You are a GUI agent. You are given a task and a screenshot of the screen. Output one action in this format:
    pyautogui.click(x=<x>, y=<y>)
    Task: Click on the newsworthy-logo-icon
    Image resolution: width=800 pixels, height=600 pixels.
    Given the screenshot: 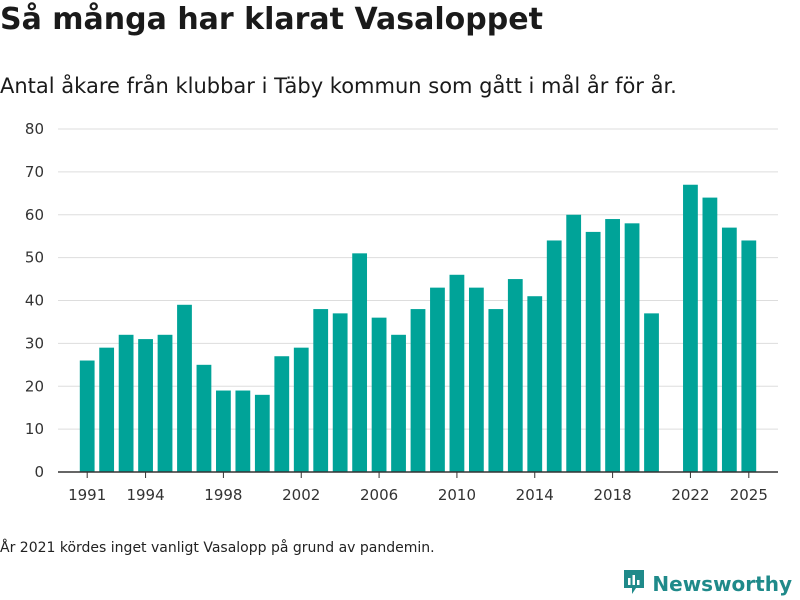 What is the action you would take?
    pyautogui.click(x=634, y=584)
    